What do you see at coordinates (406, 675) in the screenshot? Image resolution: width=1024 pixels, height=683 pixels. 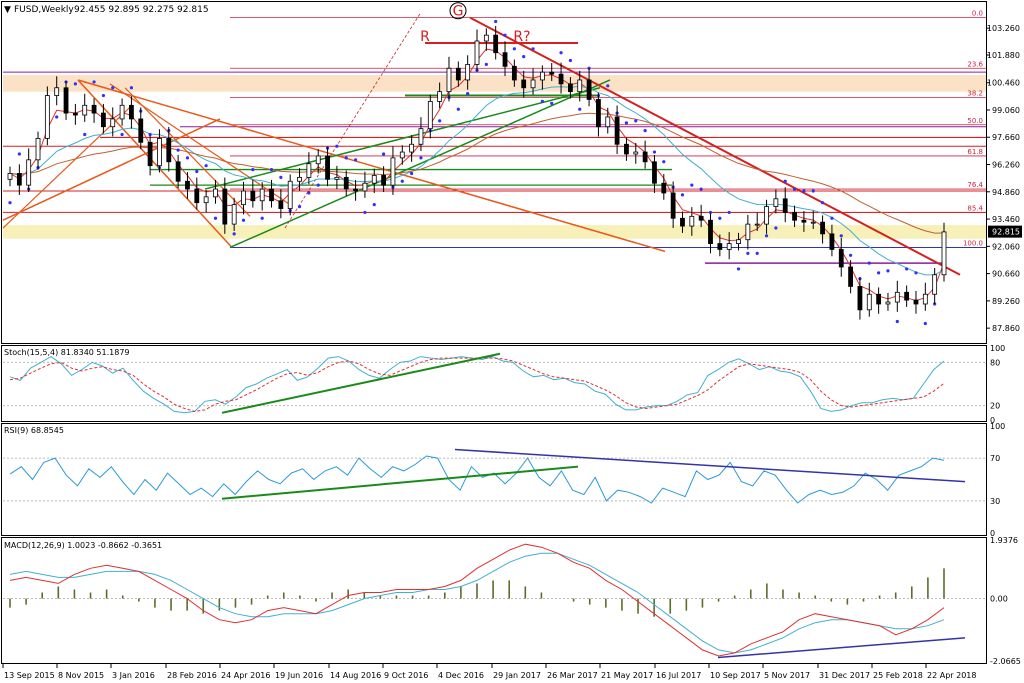 I see `x-tick-label: 9 Oct 2016` at bounding box center [406, 675].